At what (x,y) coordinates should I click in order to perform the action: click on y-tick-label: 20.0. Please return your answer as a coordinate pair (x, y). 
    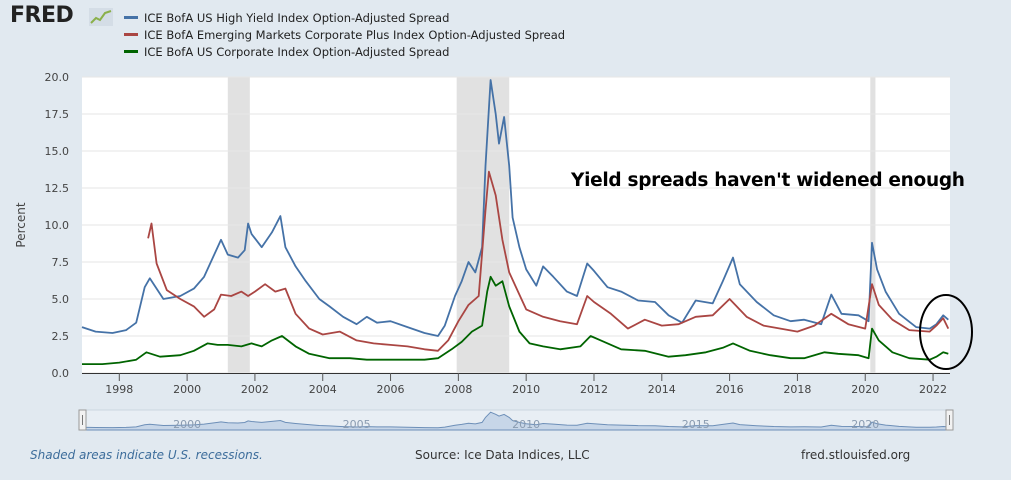
    Looking at the image, I should click on (57, 77).